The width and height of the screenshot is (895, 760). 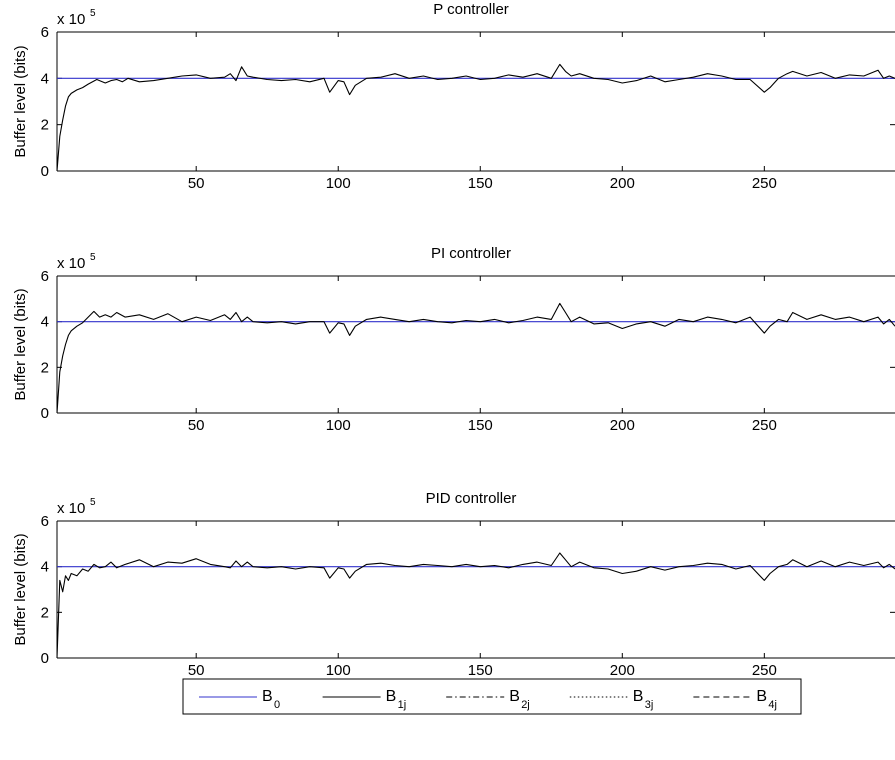 I want to click on chart-title: P controller, so click(x=471, y=9).